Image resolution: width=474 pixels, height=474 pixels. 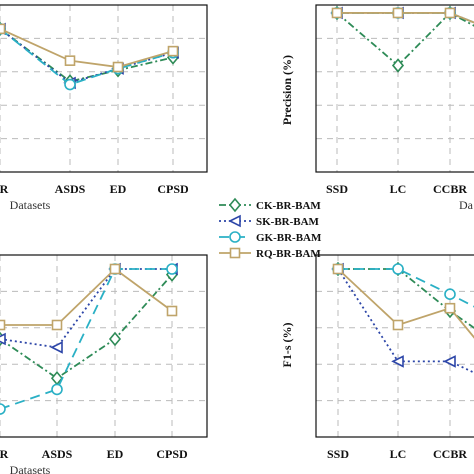 I want to click on x-axis-label: Da, so click(x=466, y=205).